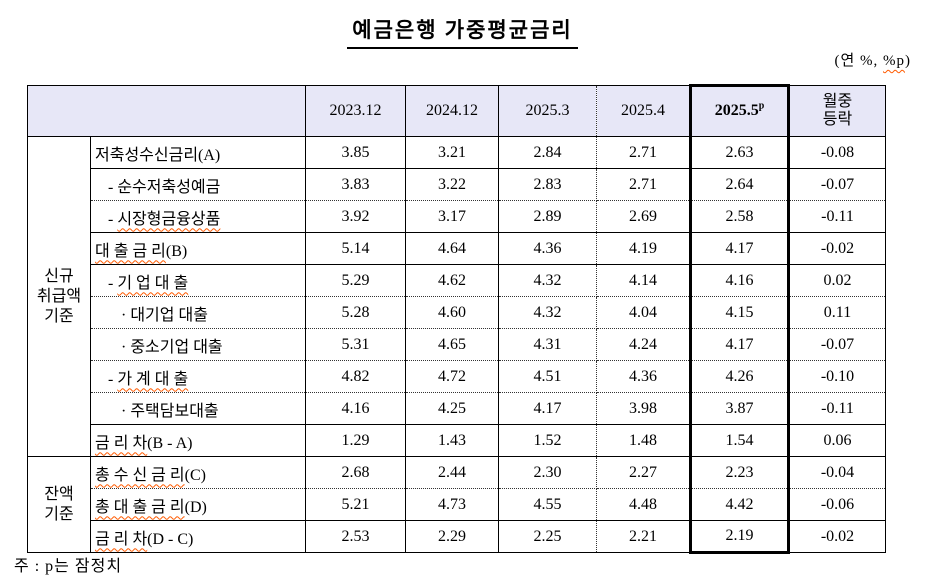  What do you see at coordinates (195, 507) in the screenshot?
I see `row-label-suffix: (D)` at bounding box center [195, 507].